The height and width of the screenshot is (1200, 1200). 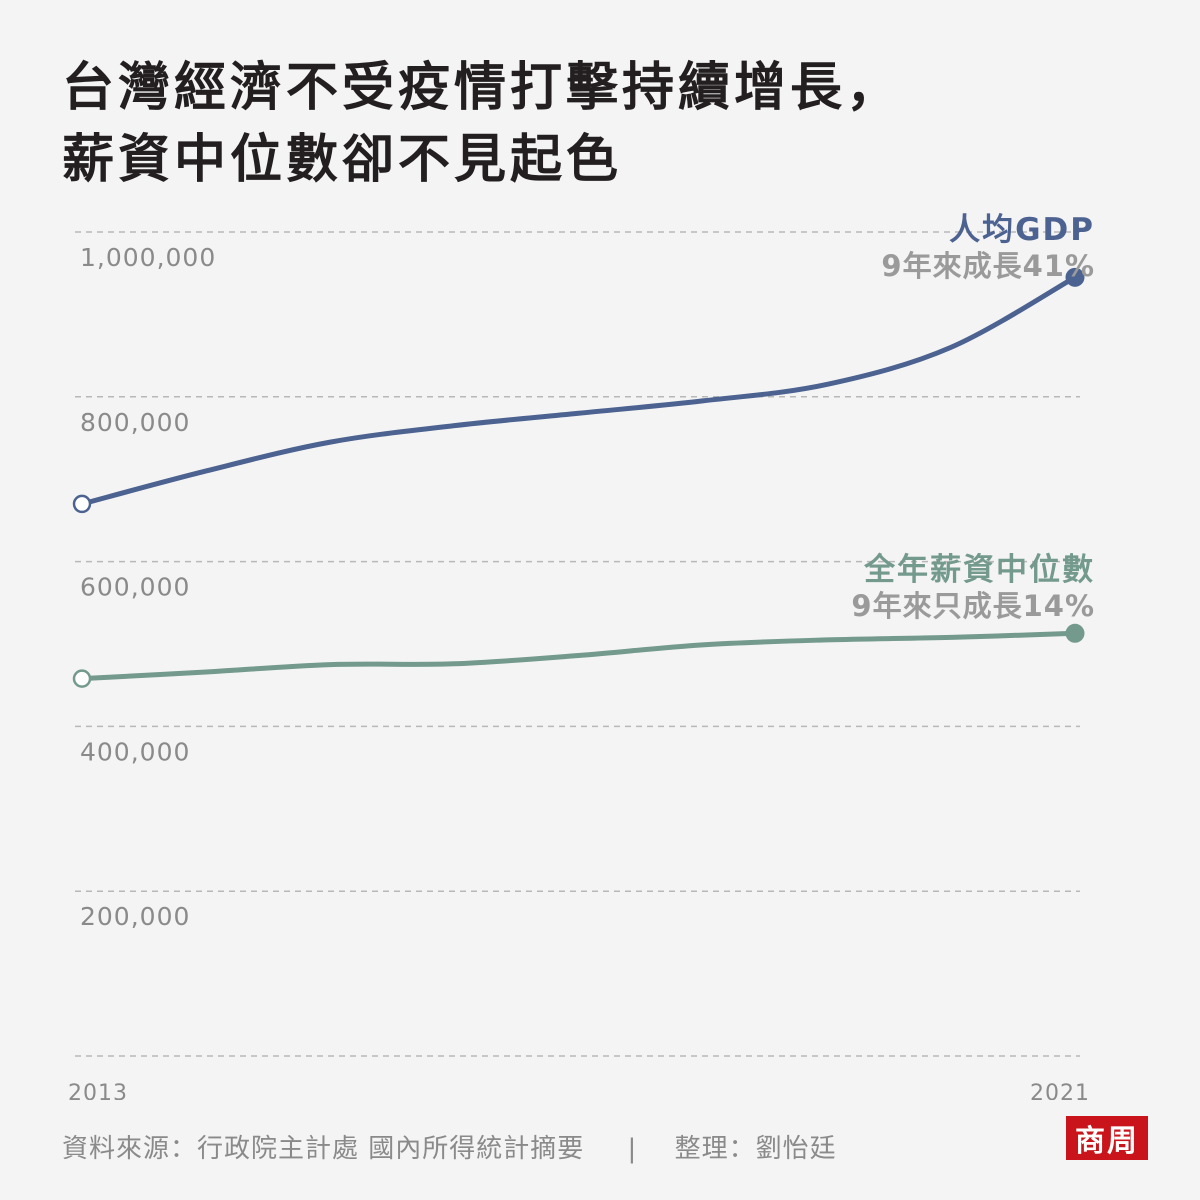 What do you see at coordinates (323, 1149) in the screenshot?
I see `source-note: 資料來源：行政院主計處 國內所得統計摘要` at bounding box center [323, 1149].